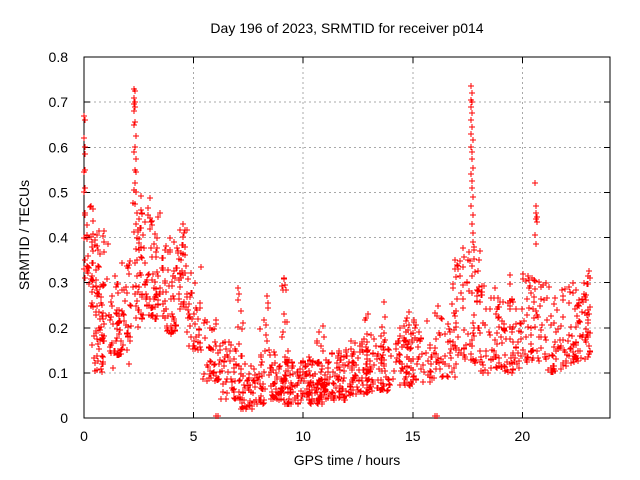 Image resolution: width=640 pixels, height=480 pixels. I want to click on y-tick-label: 0.5, so click(59, 192).